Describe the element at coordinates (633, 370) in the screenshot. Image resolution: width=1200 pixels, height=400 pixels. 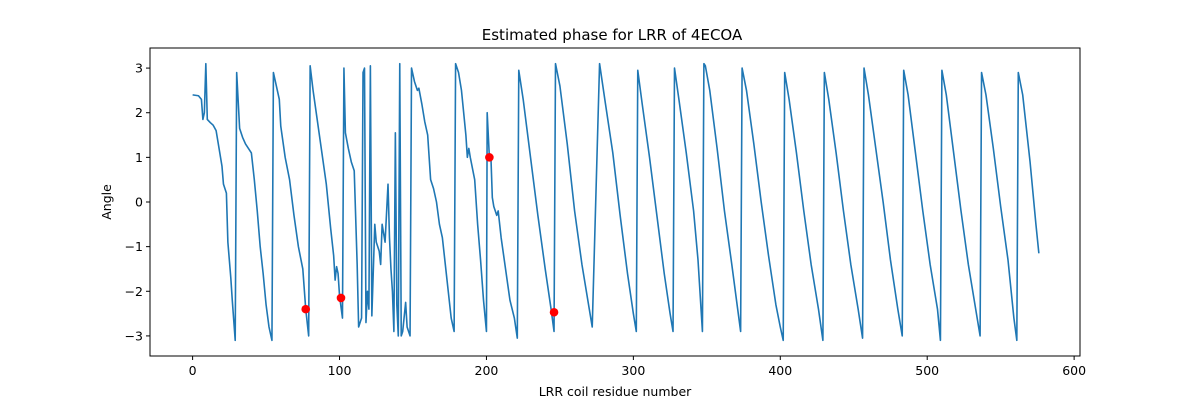
I see `x-tick-label: 300` at that location.